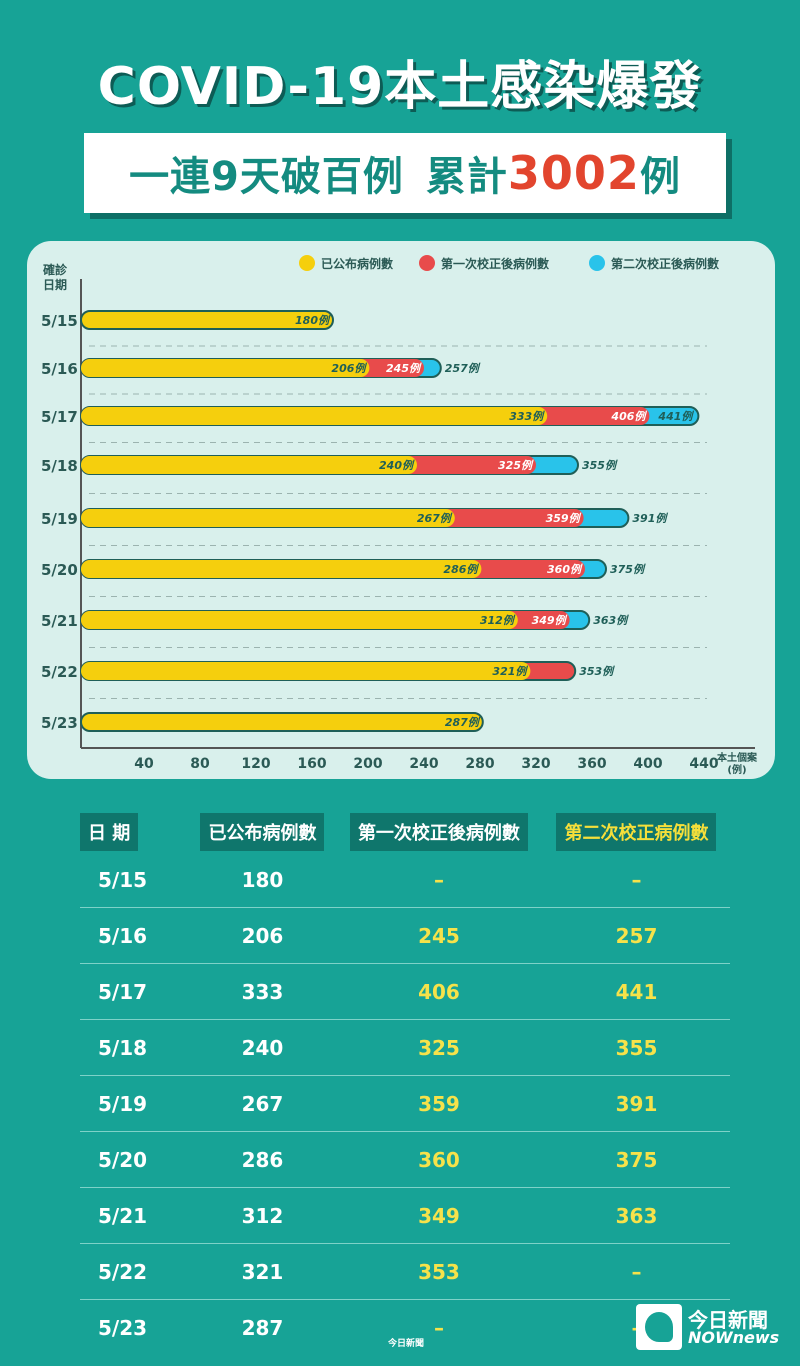  What do you see at coordinates (135, 1159) in the screenshot?
I see `cell-date: 5/20` at bounding box center [135, 1159].